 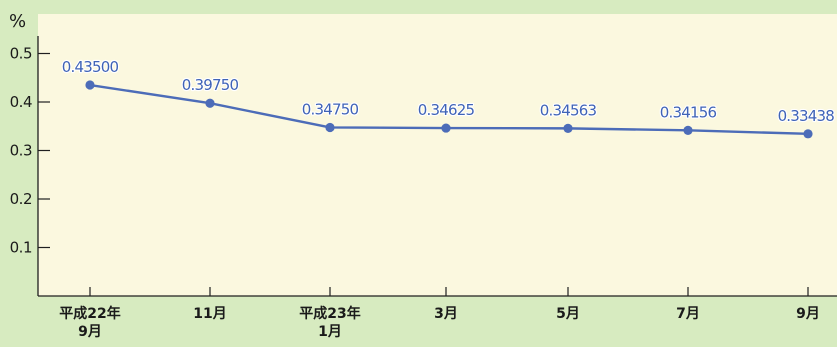 What do you see at coordinates (806, 116) in the screenshot?
I see `data-label: 0.33438` at bounding box center [806, 116].